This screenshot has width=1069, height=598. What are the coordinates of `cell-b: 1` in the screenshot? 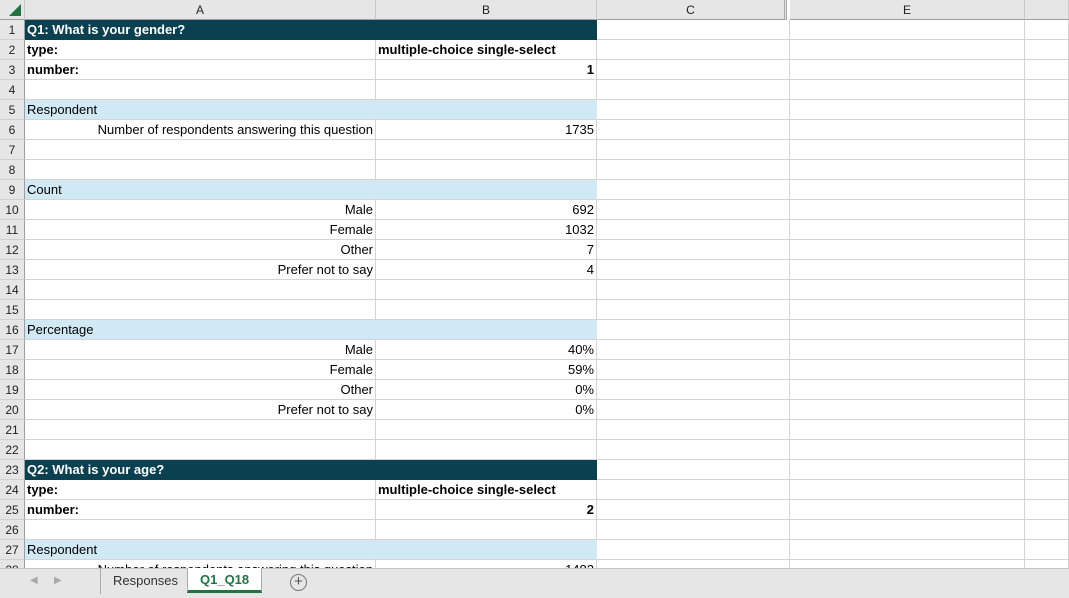 It's located at (486, 70).